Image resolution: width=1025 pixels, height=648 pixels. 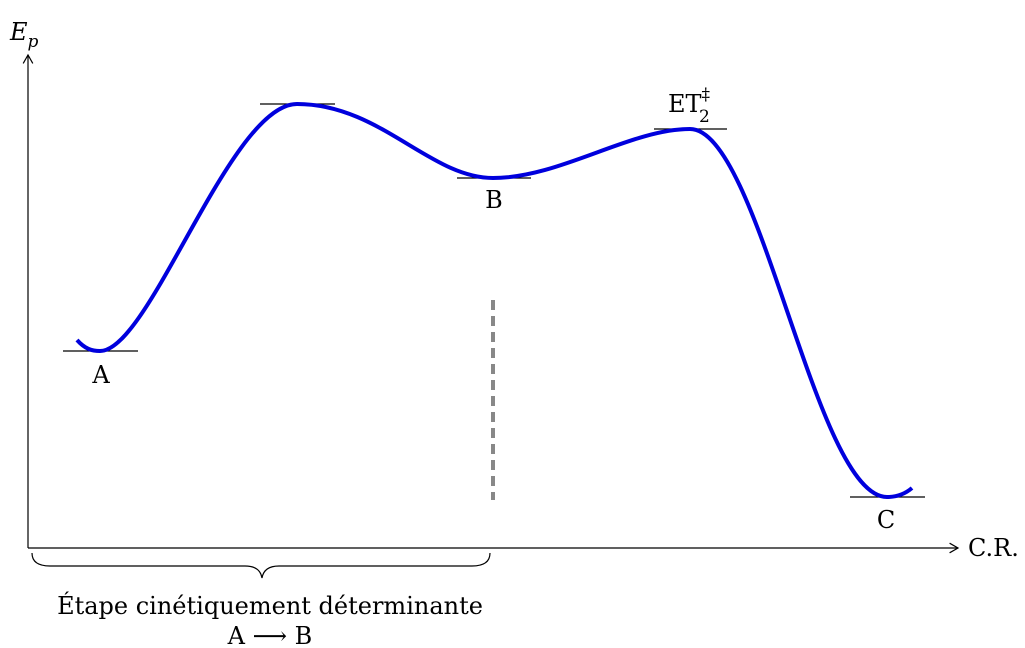 What do you see at coordinates (886, 520) in the screenshot?
I see `point-label: C` at bounding box center [886, 520].